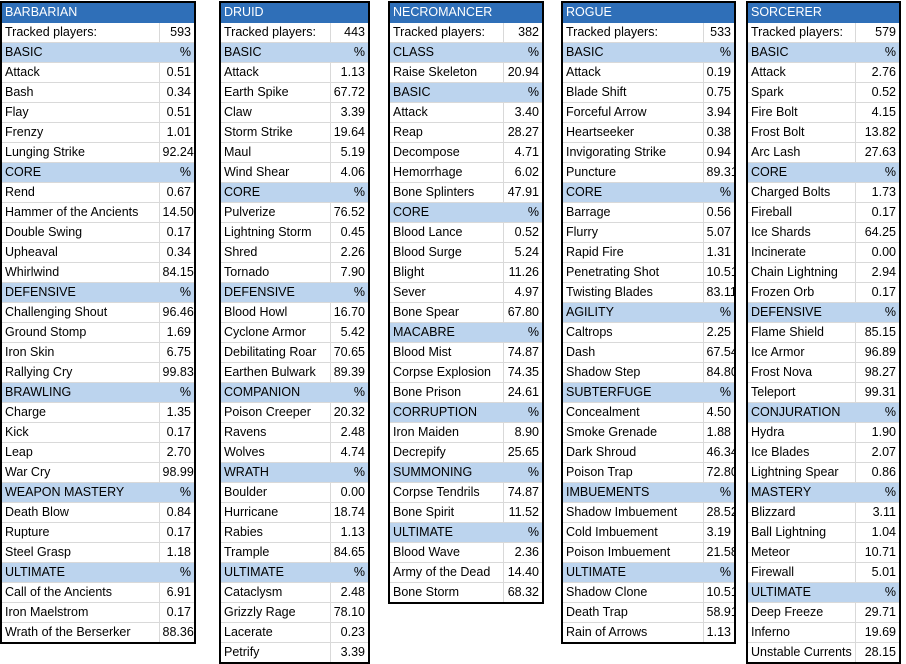 The image size is (906, 664). What do you see at coordinates (349, 552) in the screenshot?
I see `skill-percent: 84.65` at bounding box center [349, 552].